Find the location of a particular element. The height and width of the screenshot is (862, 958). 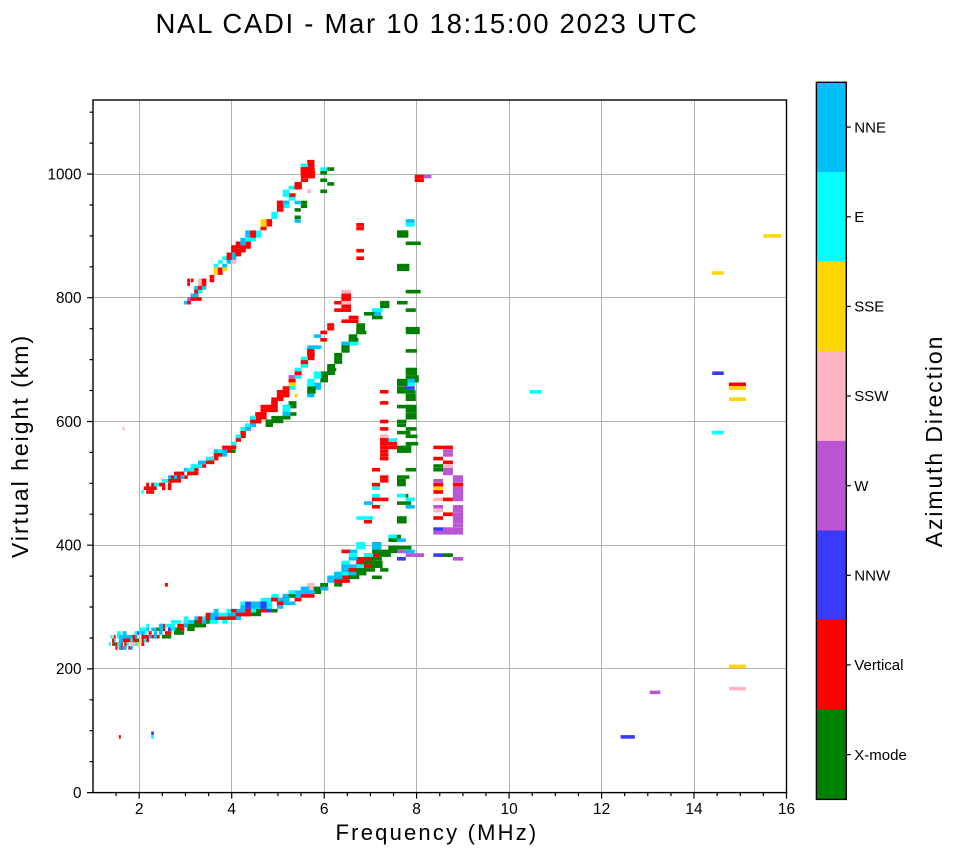

svg-text: 4 is located at coordinates (231, 809).